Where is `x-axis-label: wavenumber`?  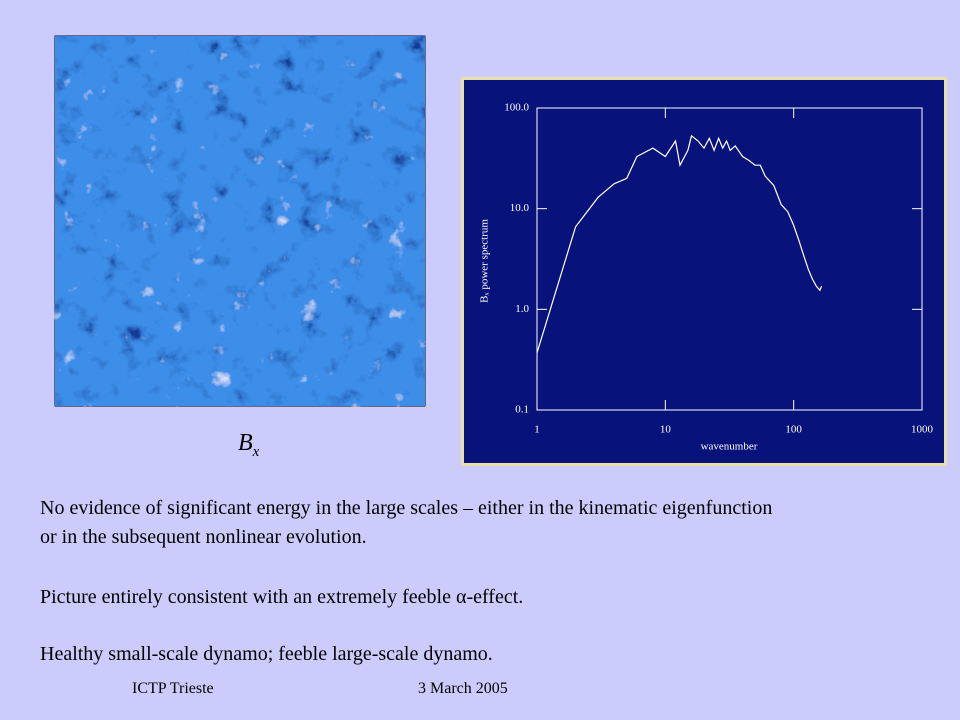 x-axis-label: wavenumber is located at coordinates (729, 447).